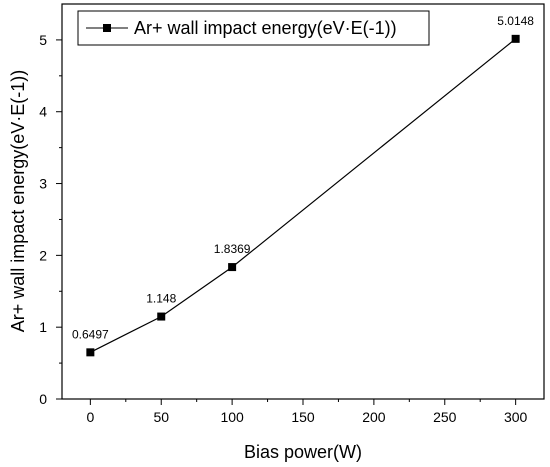 The width and height of the screenshot is (550, 467). What do you see at coordinates (43, 112) in the screenshot?
I see `y-tick-label: 4` at bounding box center [43, 112].